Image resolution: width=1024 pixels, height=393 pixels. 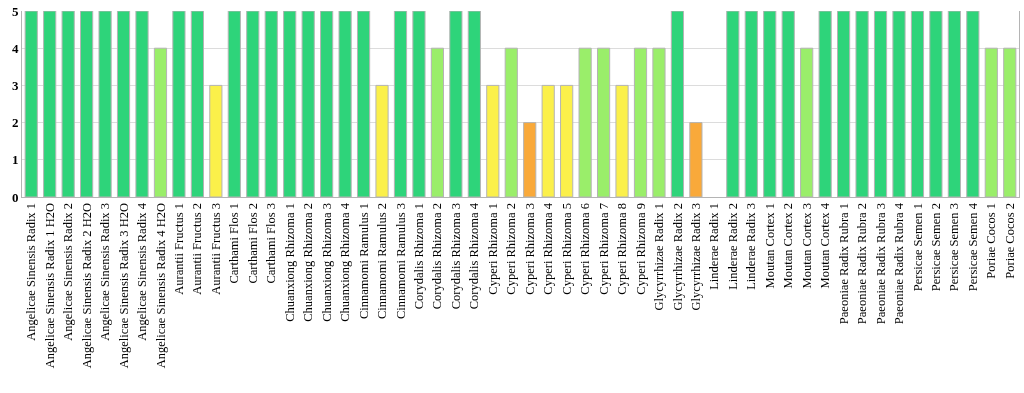 What do you see at coordinates (1009, 241) in the screenshot?
I see `x-tick-label: Poriae Cocos 2` at bounding box center [1009, 241].